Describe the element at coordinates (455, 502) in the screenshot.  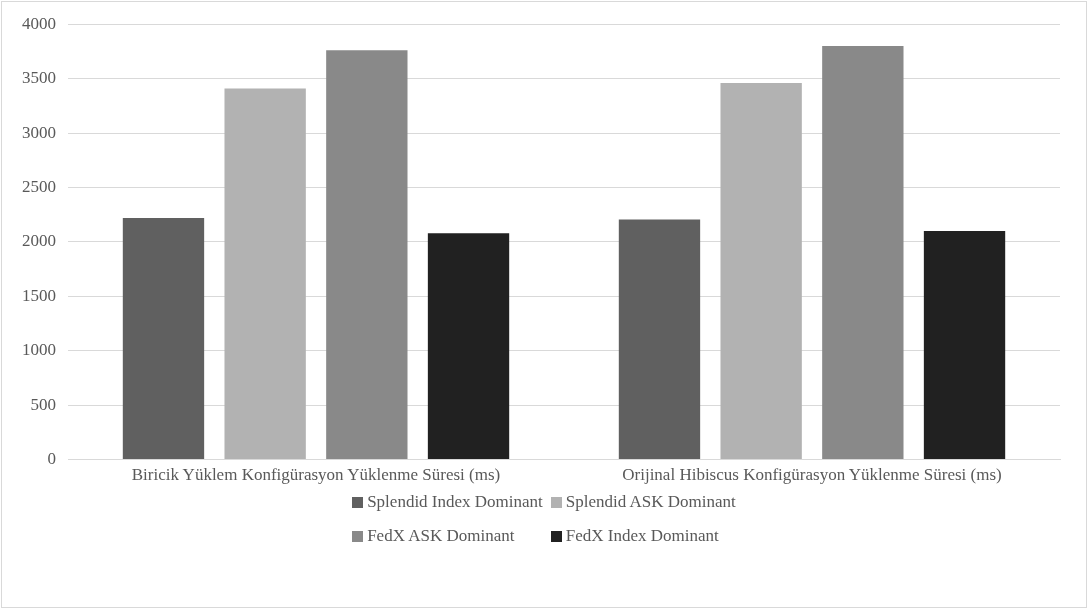
I see `legend-label: Splendid Index Dominant` at that location.